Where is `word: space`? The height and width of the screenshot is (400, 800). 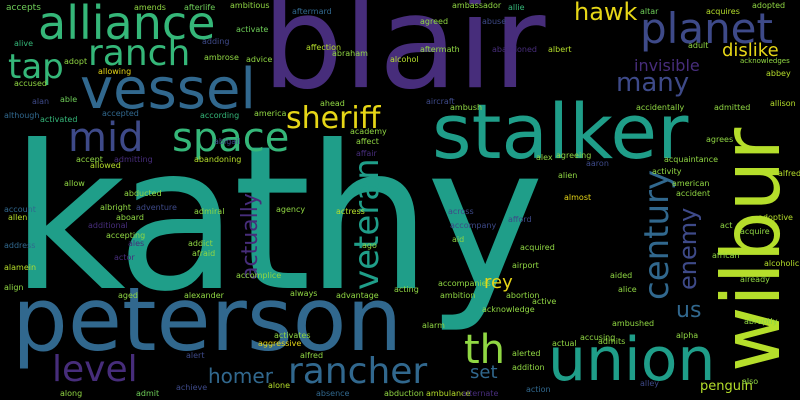
word: space is located at coordinates (231, 138).